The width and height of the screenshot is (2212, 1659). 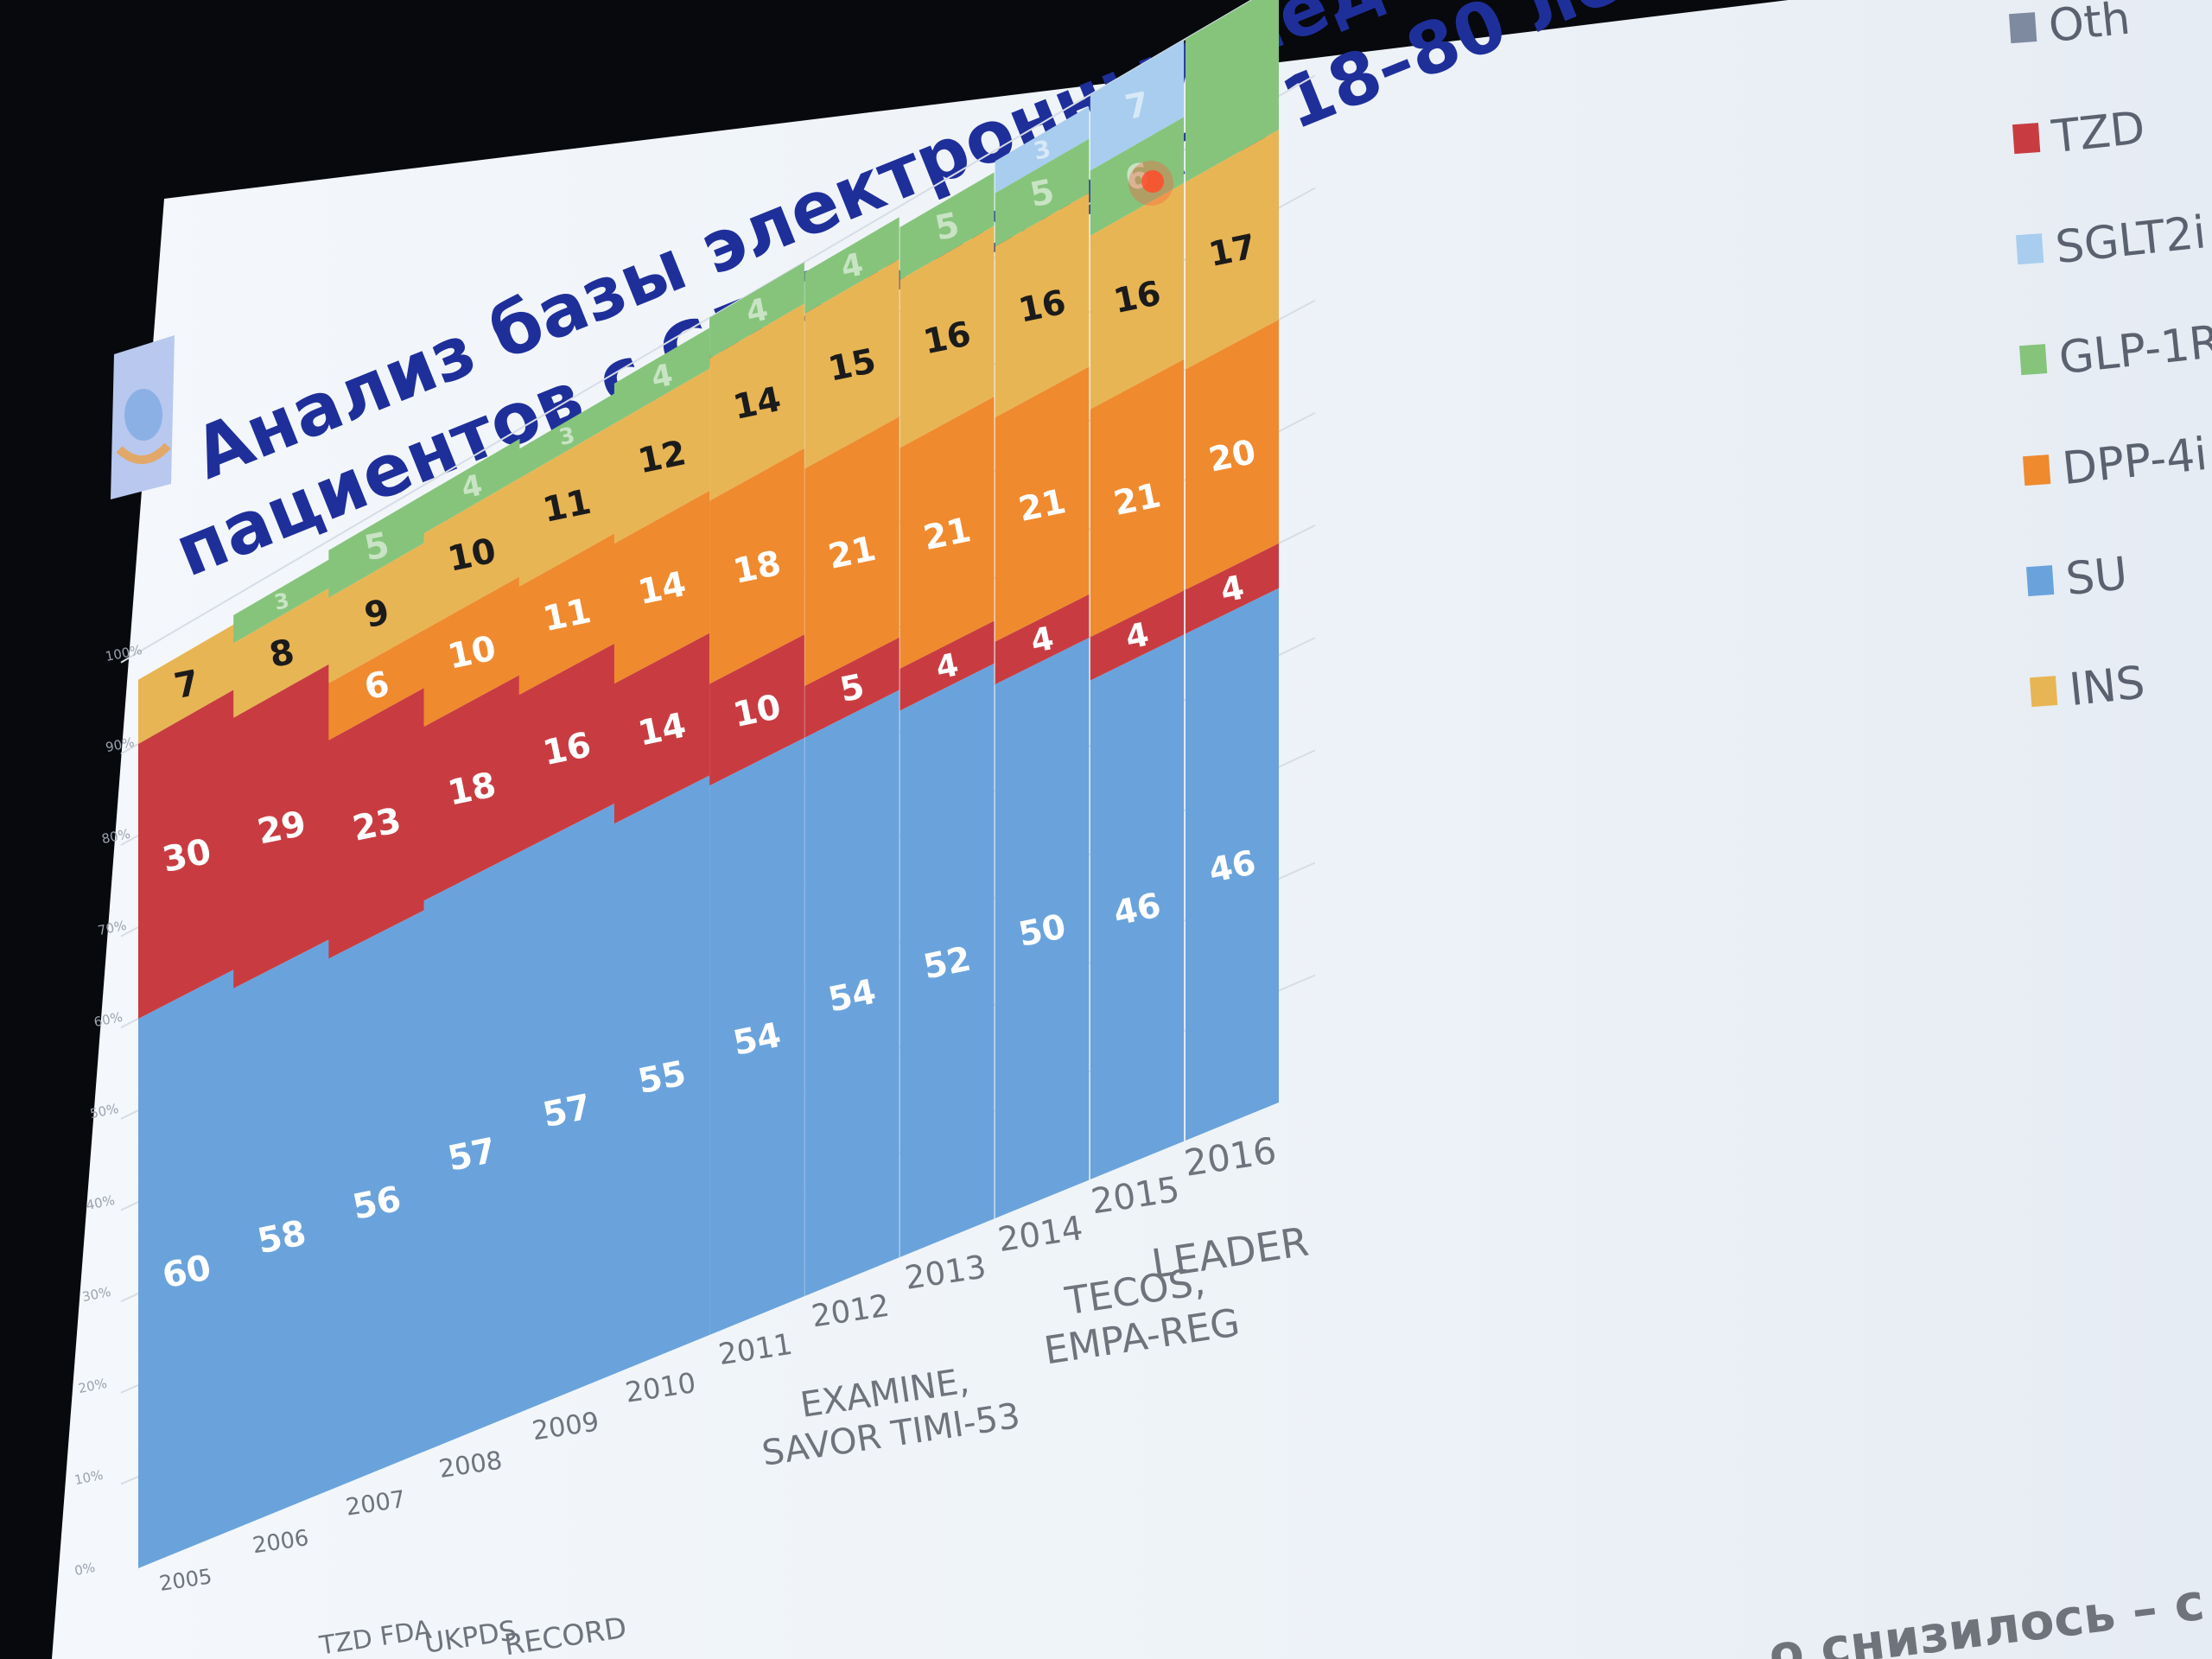 I want to click on data-label: 56, so click(x=376, y=1203).